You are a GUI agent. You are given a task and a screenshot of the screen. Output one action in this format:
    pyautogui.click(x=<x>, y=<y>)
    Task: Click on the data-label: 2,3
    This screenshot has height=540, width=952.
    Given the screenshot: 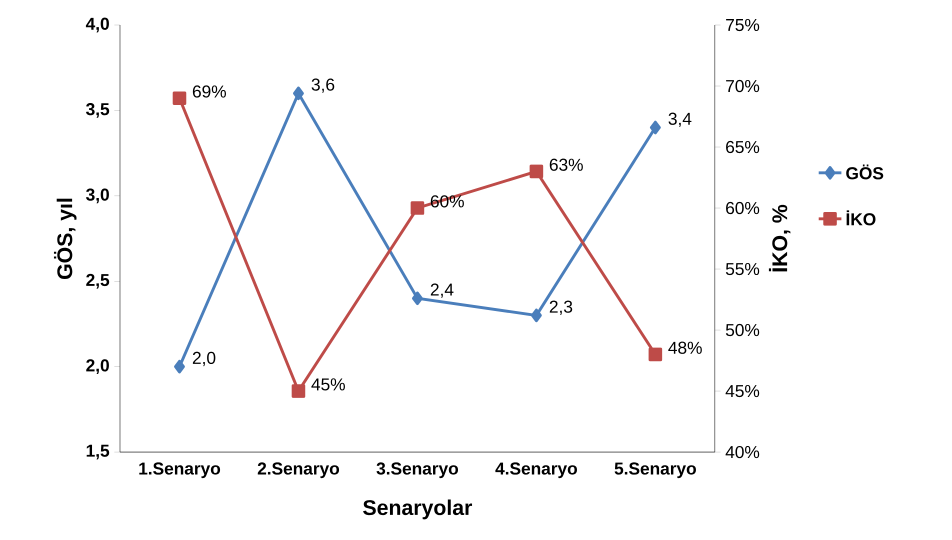 What is the action you would take?
    pyautogui.click(x=561, y=307)
    